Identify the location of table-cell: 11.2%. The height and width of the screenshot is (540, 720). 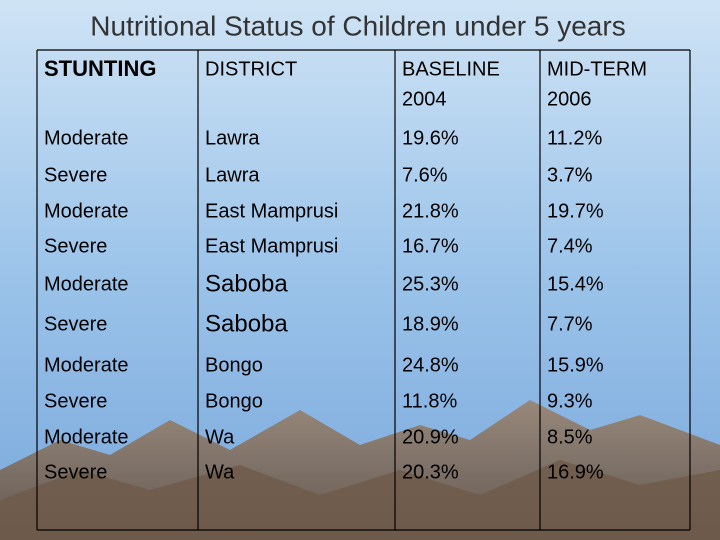
(574, 138).